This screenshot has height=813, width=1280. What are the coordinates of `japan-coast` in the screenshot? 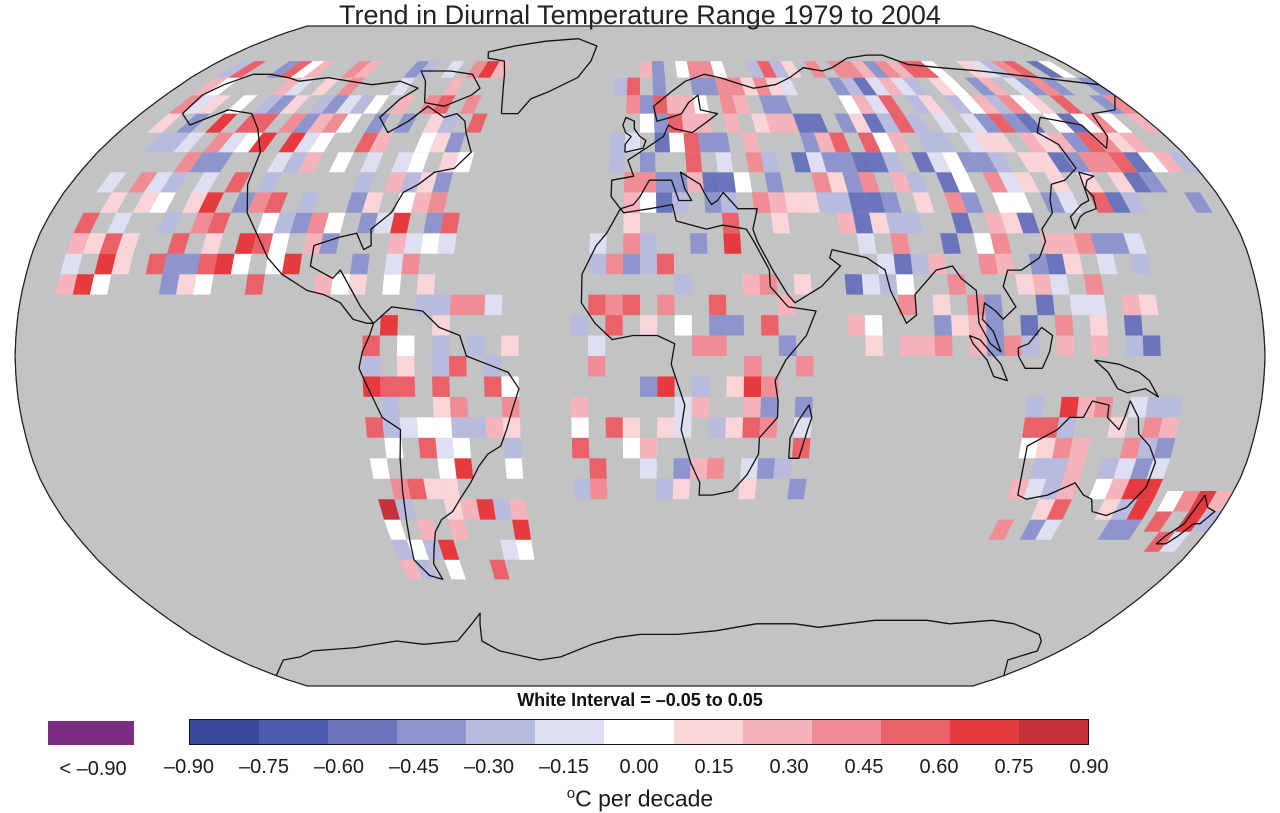 It's located at (1083, 200).